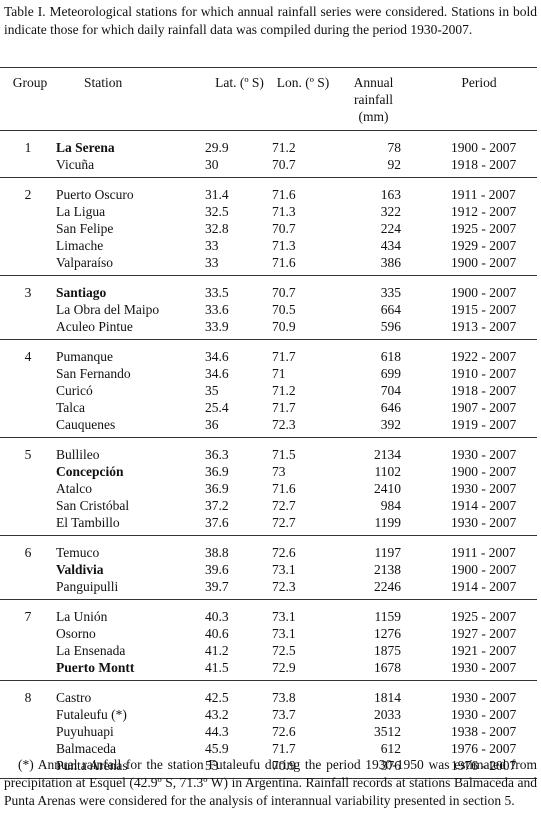  Describe the element at coordinates (212, 164) in the screenshot. I see `lat-cell: 30` at that location.